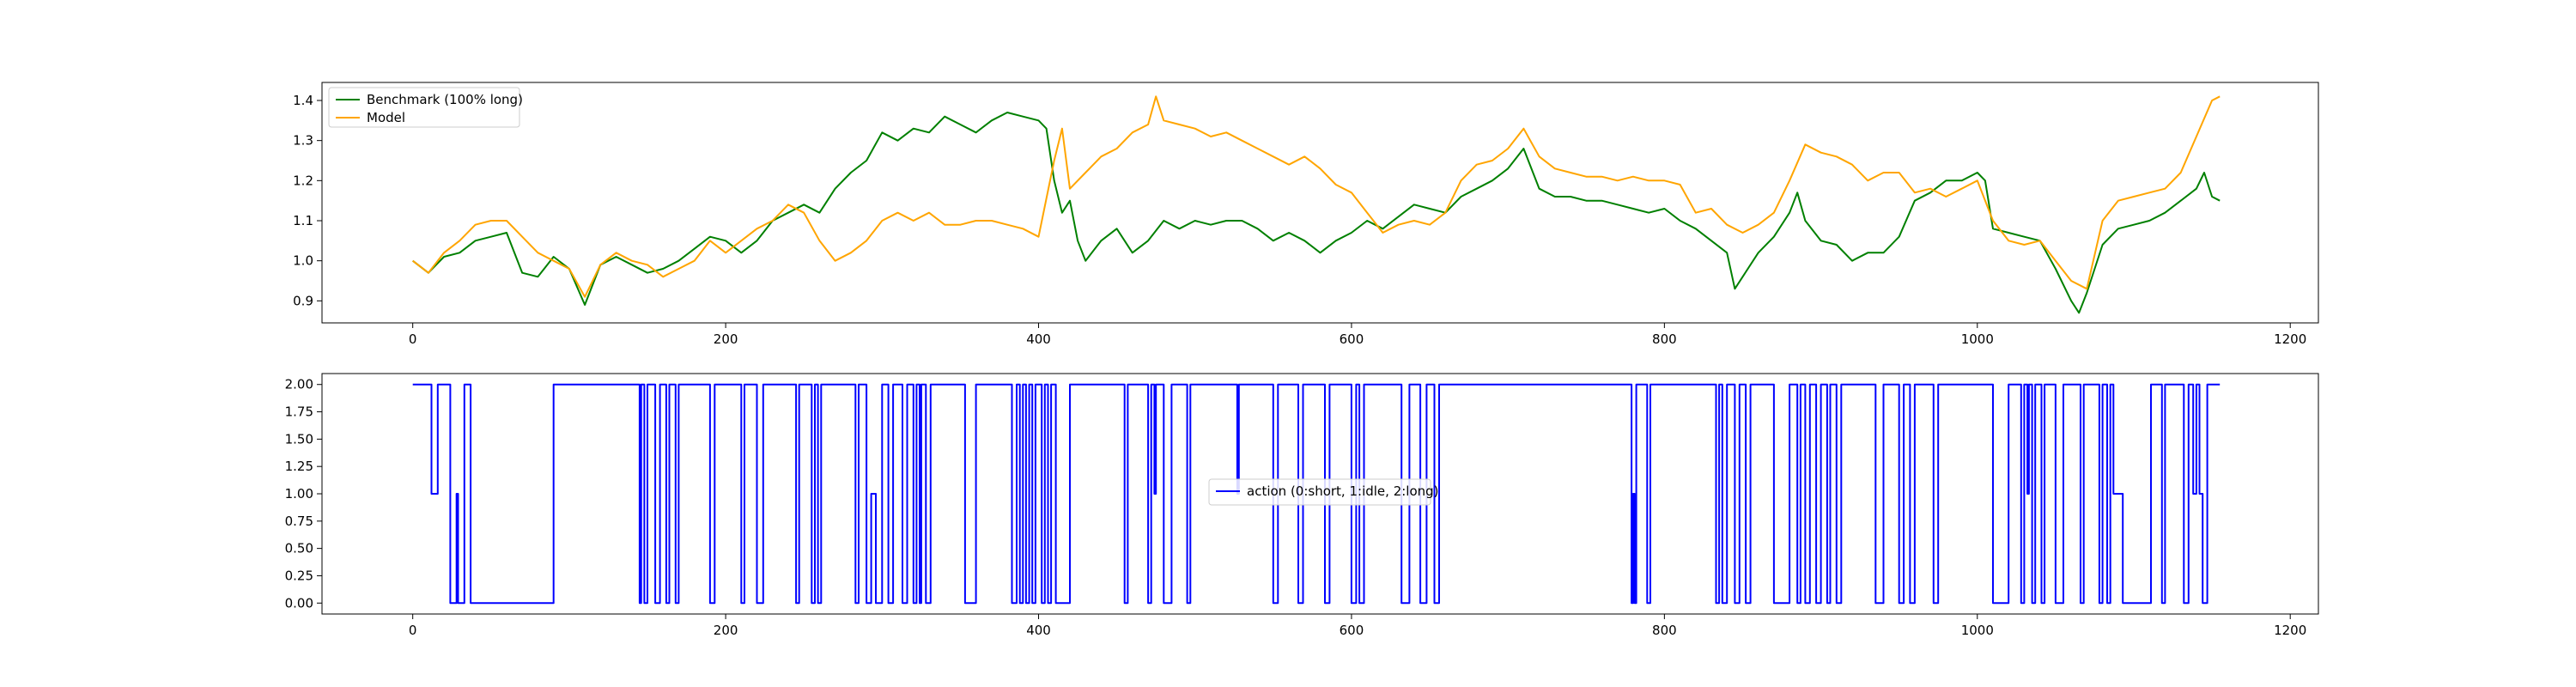 The height and width of the screenshot is (687, 2576). What do you see at coordinates (299, 548) in the screenshot?
I see `bottom-chart-y-tick-label: 0.50` at bounding box center [299, 548].